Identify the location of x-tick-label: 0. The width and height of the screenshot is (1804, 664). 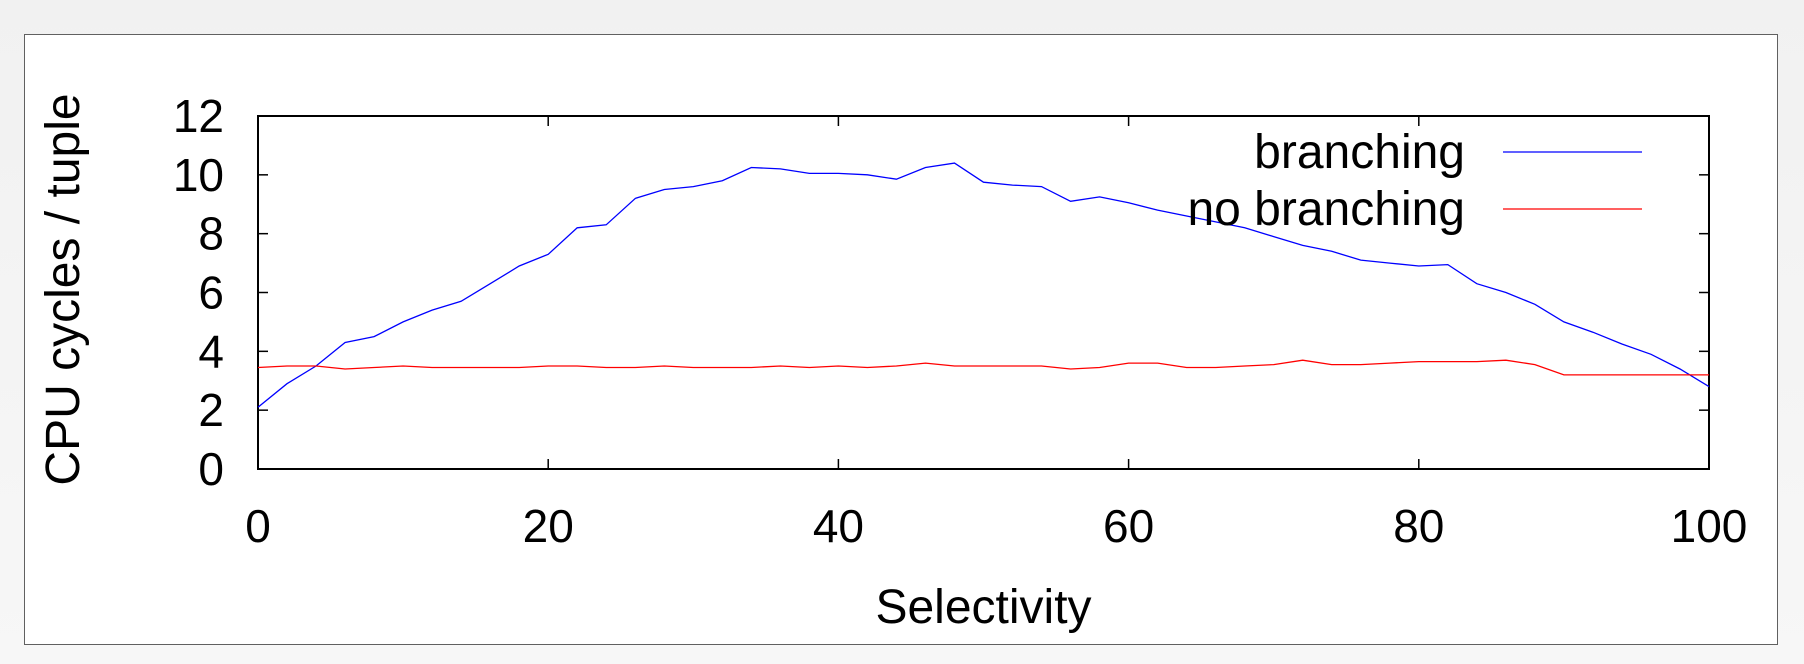
(258, 526).